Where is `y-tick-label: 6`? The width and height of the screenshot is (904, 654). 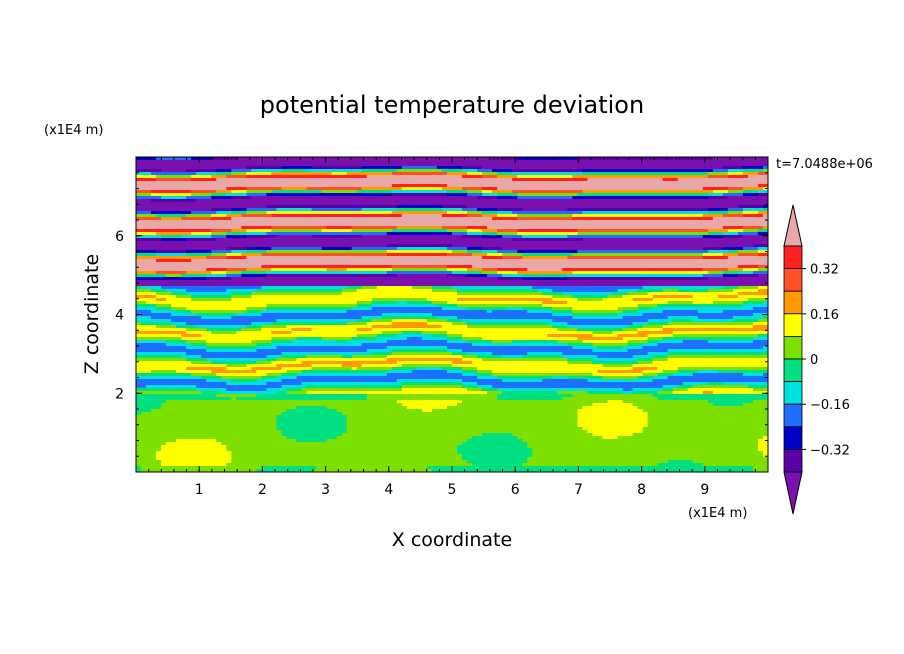
y-tick-label: 6 is located at coordinates (119, 237).